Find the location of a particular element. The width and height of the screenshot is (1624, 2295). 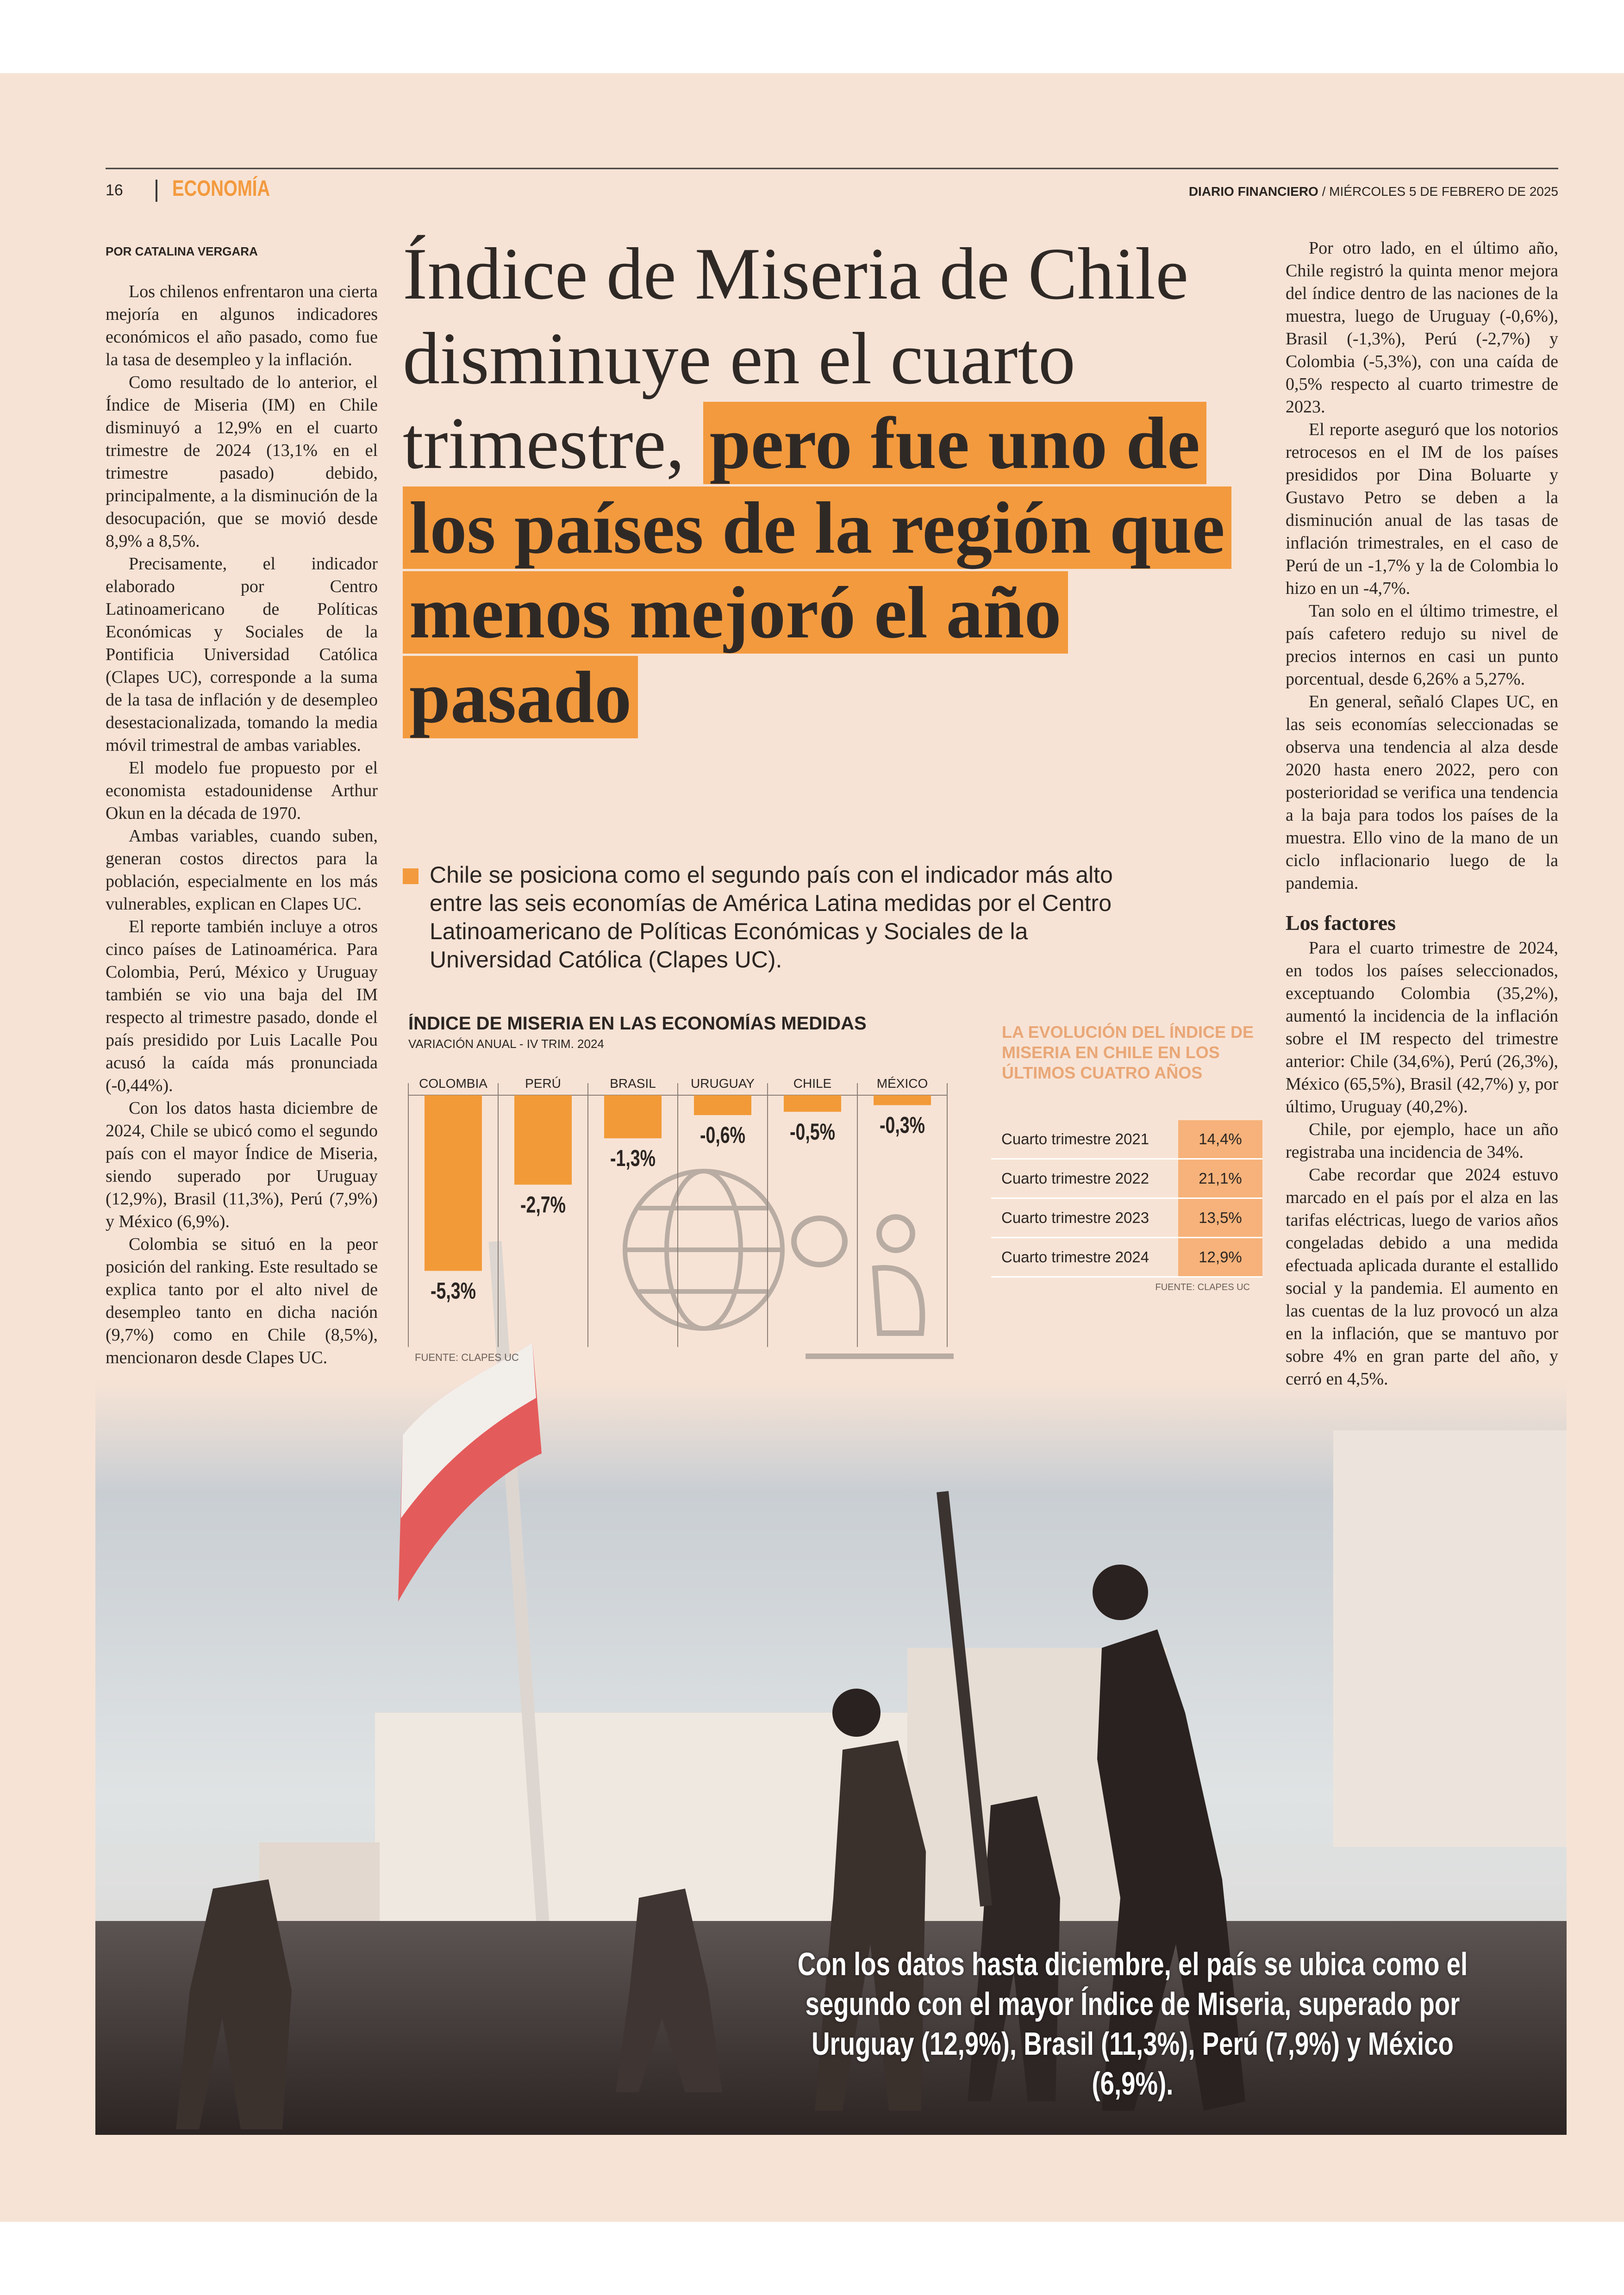

table-row: Cuarto trimestre 2024 12,9% is located at coordinates (1126, 1258).